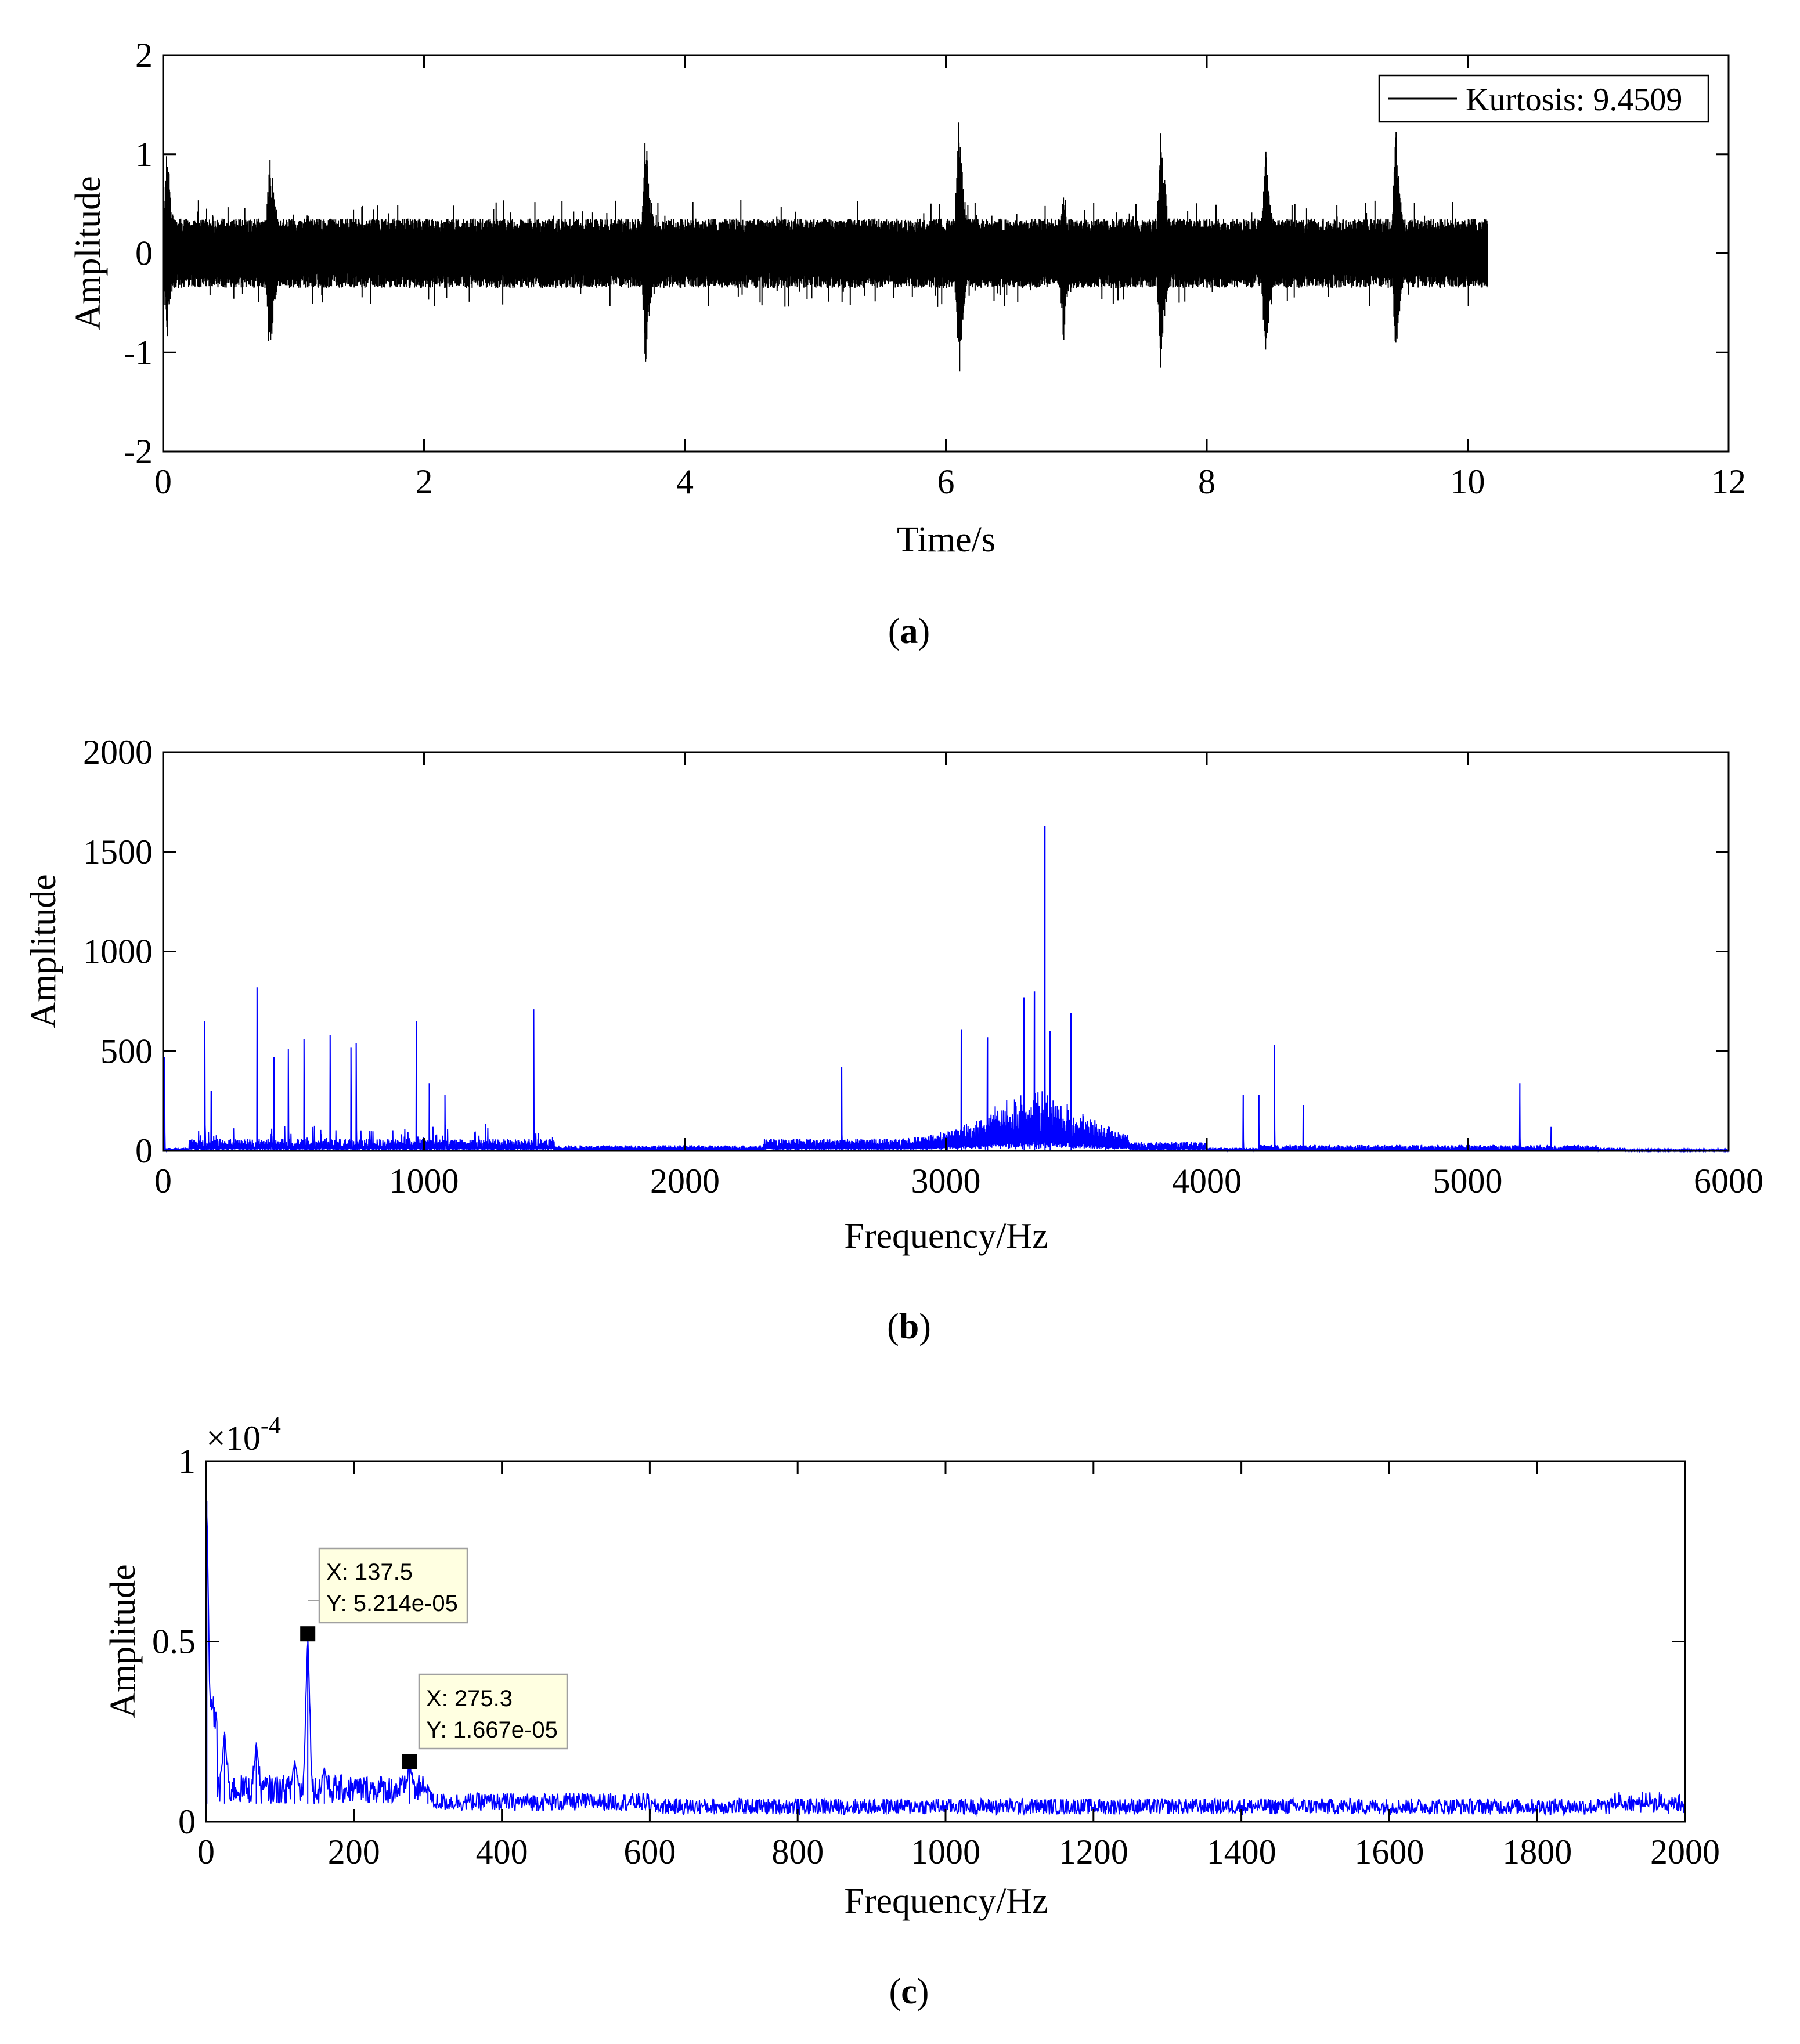 The image size is (1800, 2044). Describe the element at coordinates (1468, 482) in the screenshot. I see `panel-a-xtick-label: 10` at that location.